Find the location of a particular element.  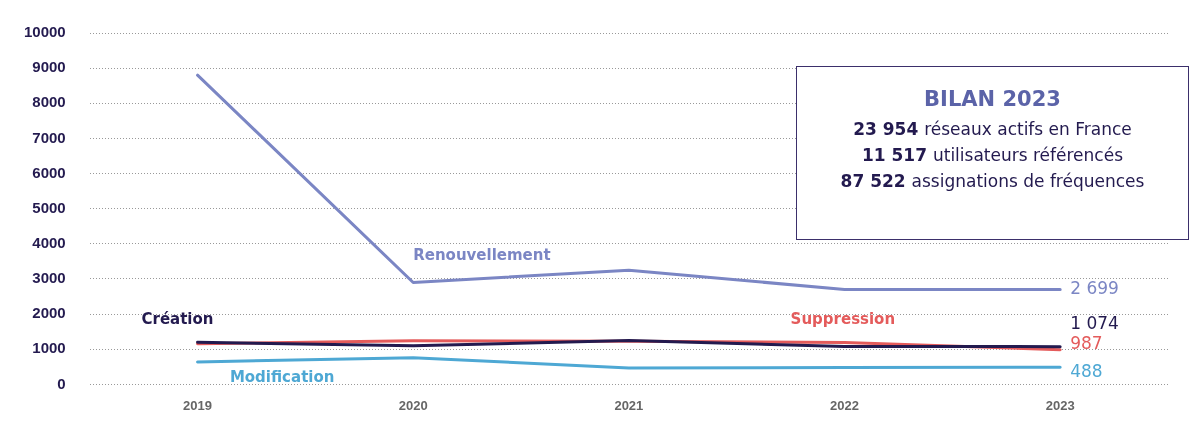

y-tick-label: 3000 is located at coordinates (49, 278).